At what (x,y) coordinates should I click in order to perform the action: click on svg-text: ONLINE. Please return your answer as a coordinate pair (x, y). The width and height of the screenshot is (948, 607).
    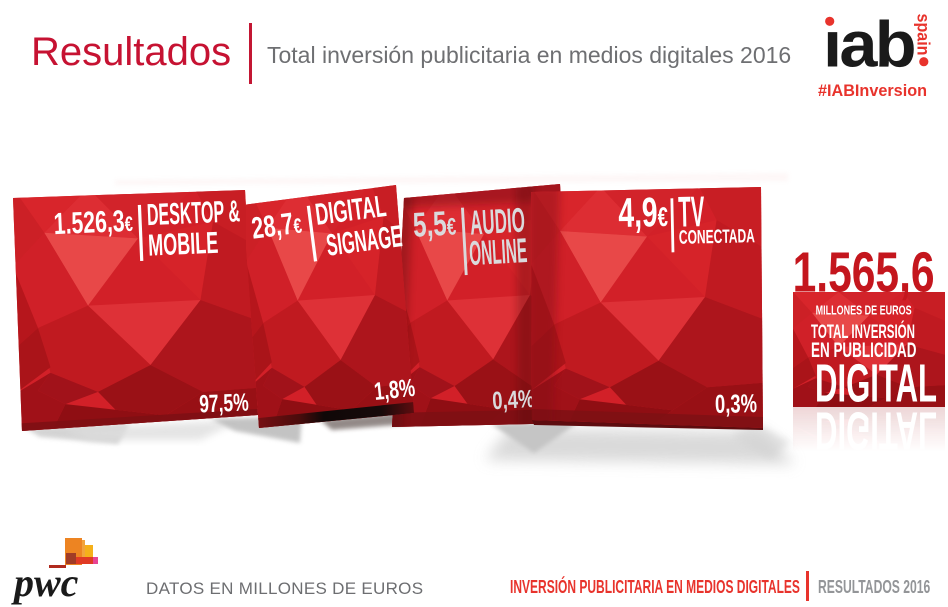
    Looking at the image, I should click on (498, 252).